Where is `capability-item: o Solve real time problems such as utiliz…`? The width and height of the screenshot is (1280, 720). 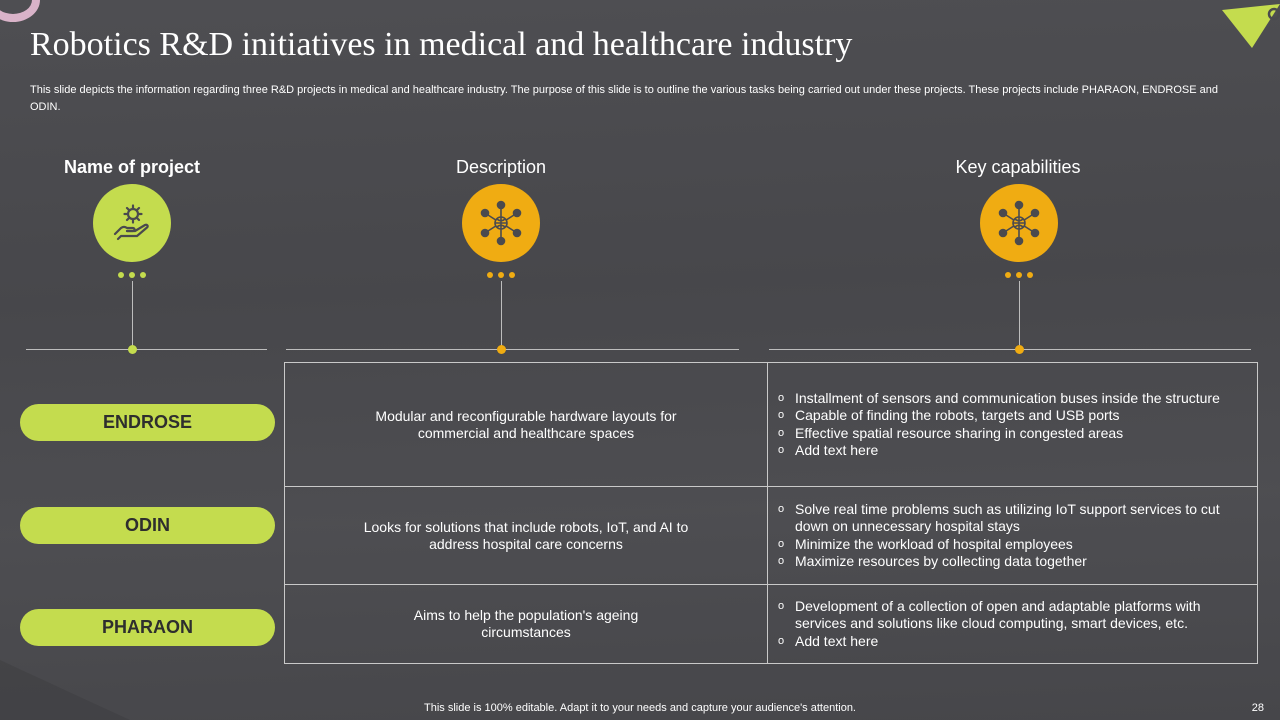 capability-item: o Solve real time problems such as utiliz… is located at coordinates (999, 517).